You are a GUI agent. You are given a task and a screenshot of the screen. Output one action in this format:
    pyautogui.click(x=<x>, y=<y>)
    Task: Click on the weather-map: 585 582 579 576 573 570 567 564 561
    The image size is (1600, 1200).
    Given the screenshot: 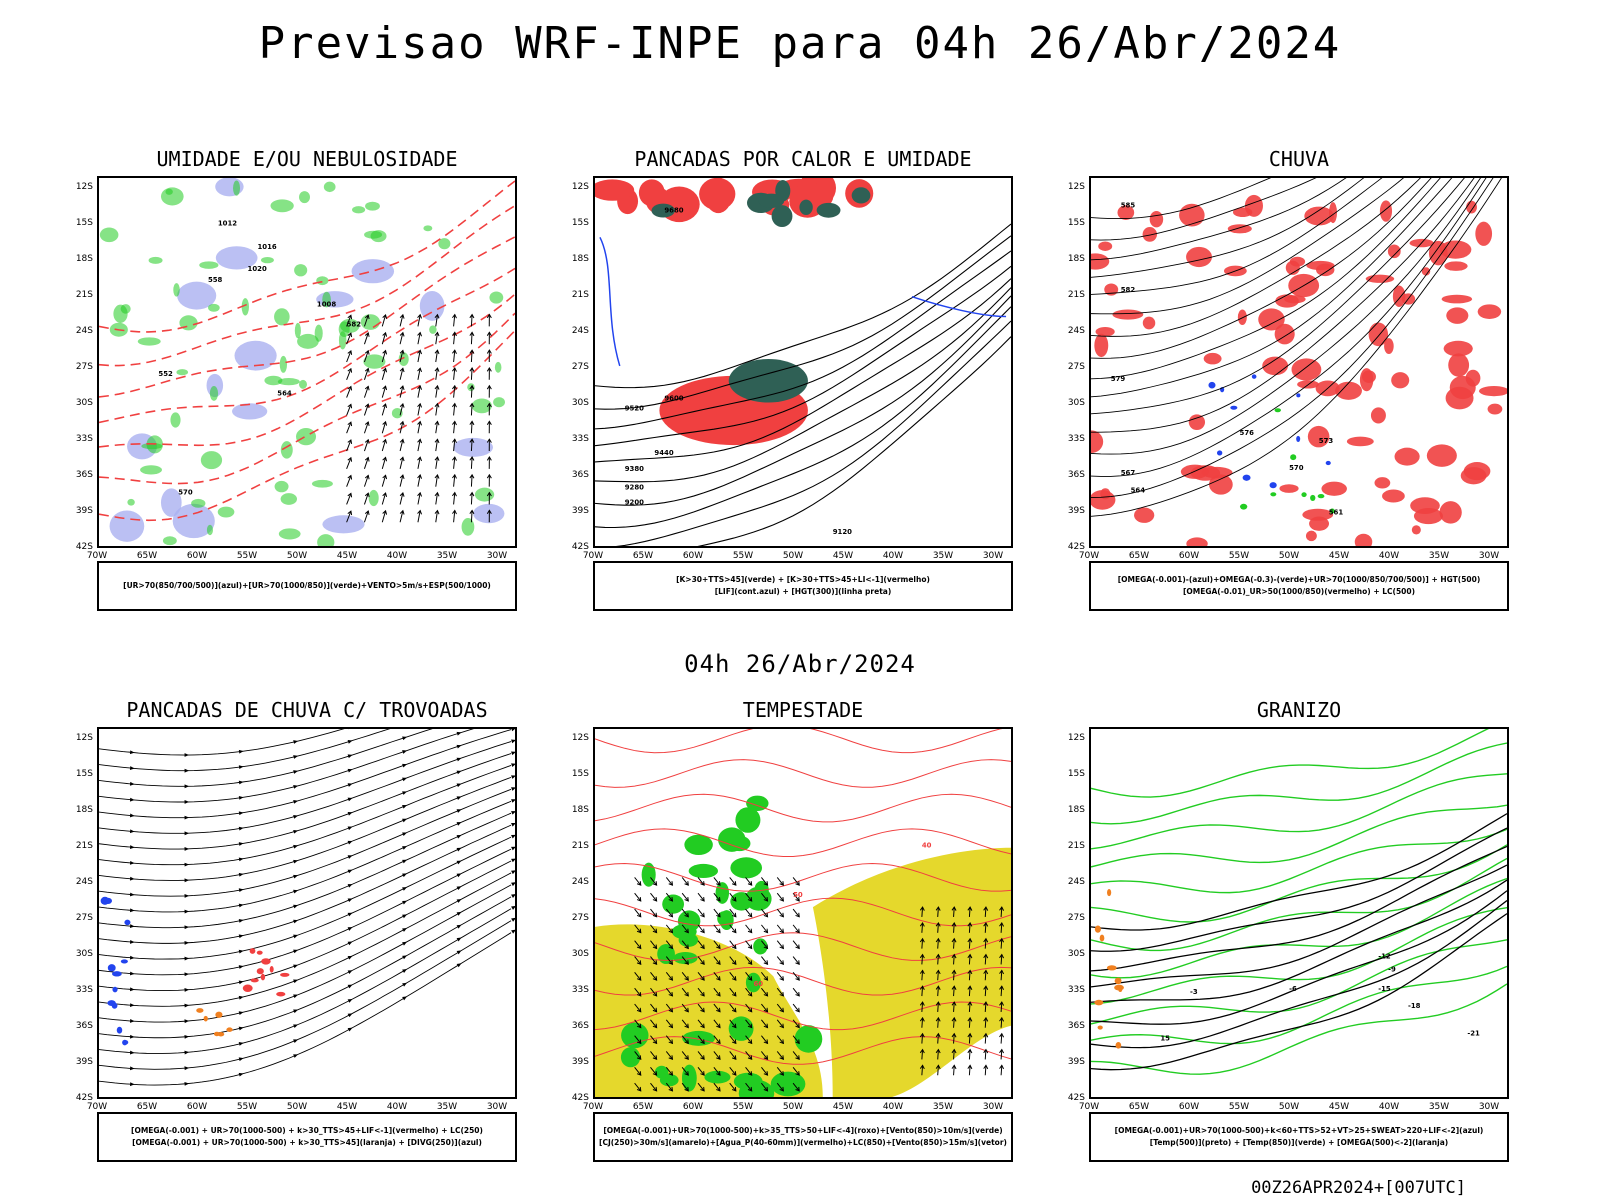 What is the action you would take?
    pyautogui.click(x=1299, y=362)
    